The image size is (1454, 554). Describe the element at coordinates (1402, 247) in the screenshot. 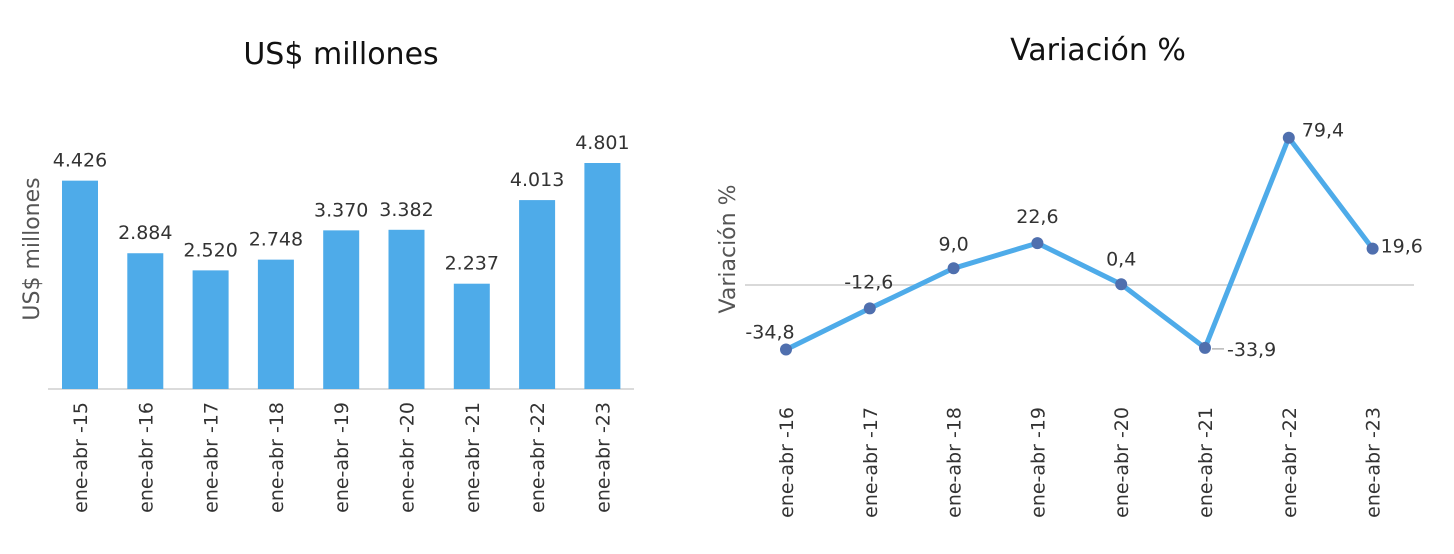

I see `line-value-label-7: 19,6` at that location.